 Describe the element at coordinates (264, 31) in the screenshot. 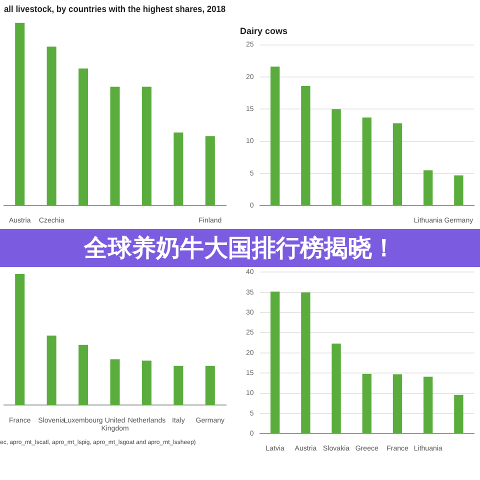

I see `chart-title: Dairy cows` at that location.